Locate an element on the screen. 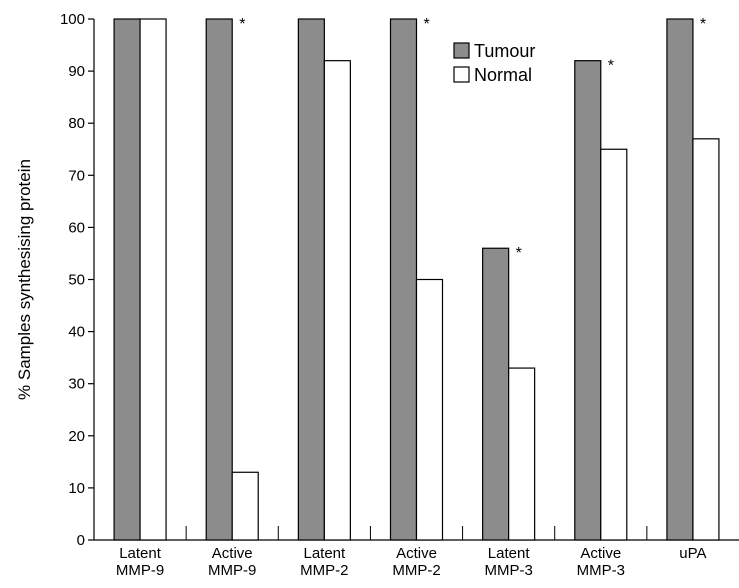 The image size is (739, 588). legend-label-normal: Normal is located at coordinates (503, 75).